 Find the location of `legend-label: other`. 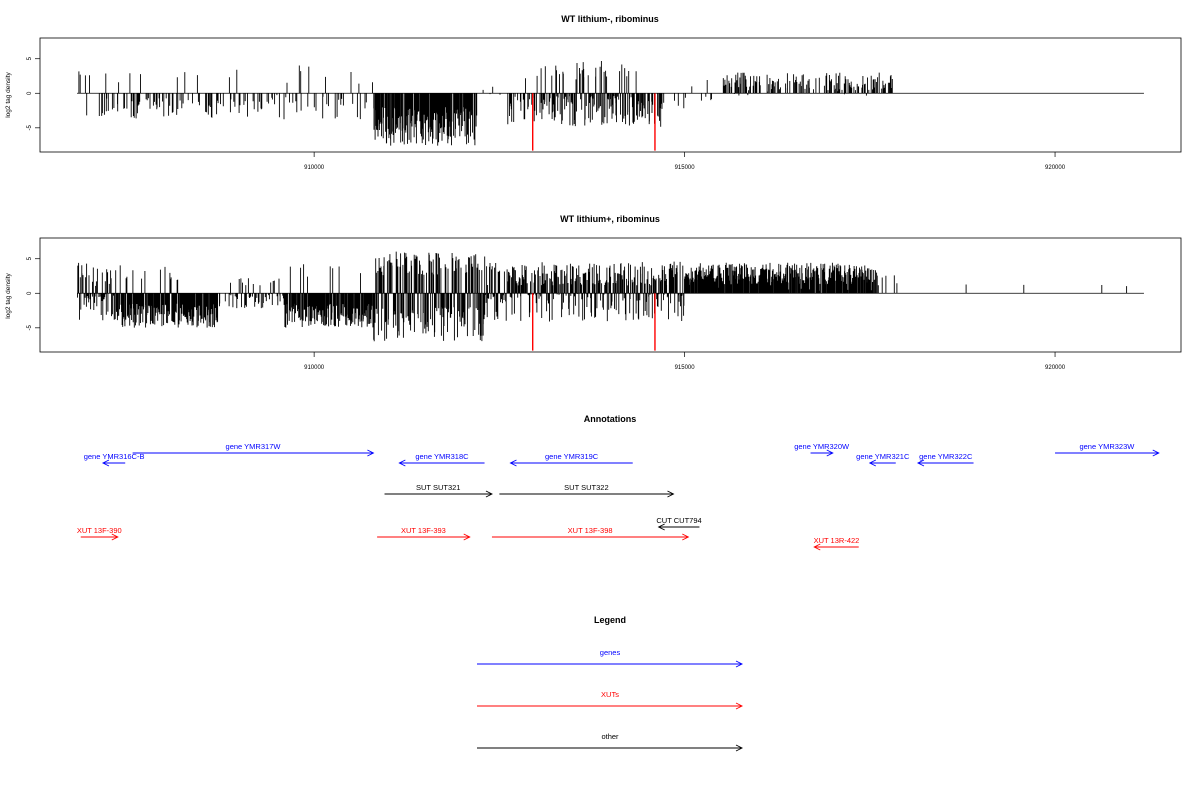

legend-label: other is located at coordinates (610, 736).